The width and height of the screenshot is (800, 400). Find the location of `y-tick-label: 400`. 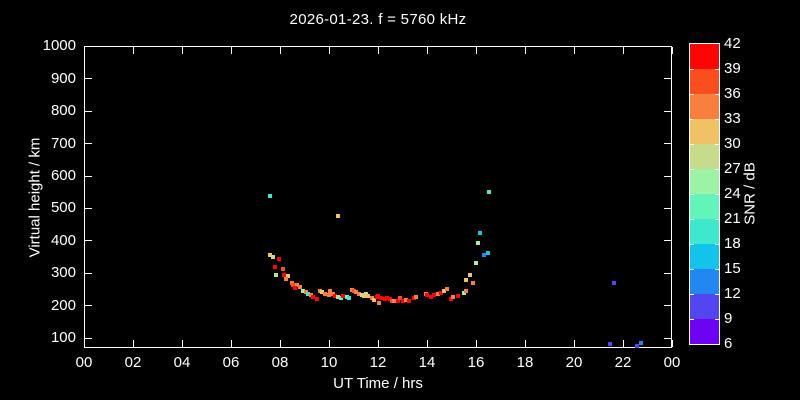

y-tick-label: 400 is located at coordinates (63, 240).